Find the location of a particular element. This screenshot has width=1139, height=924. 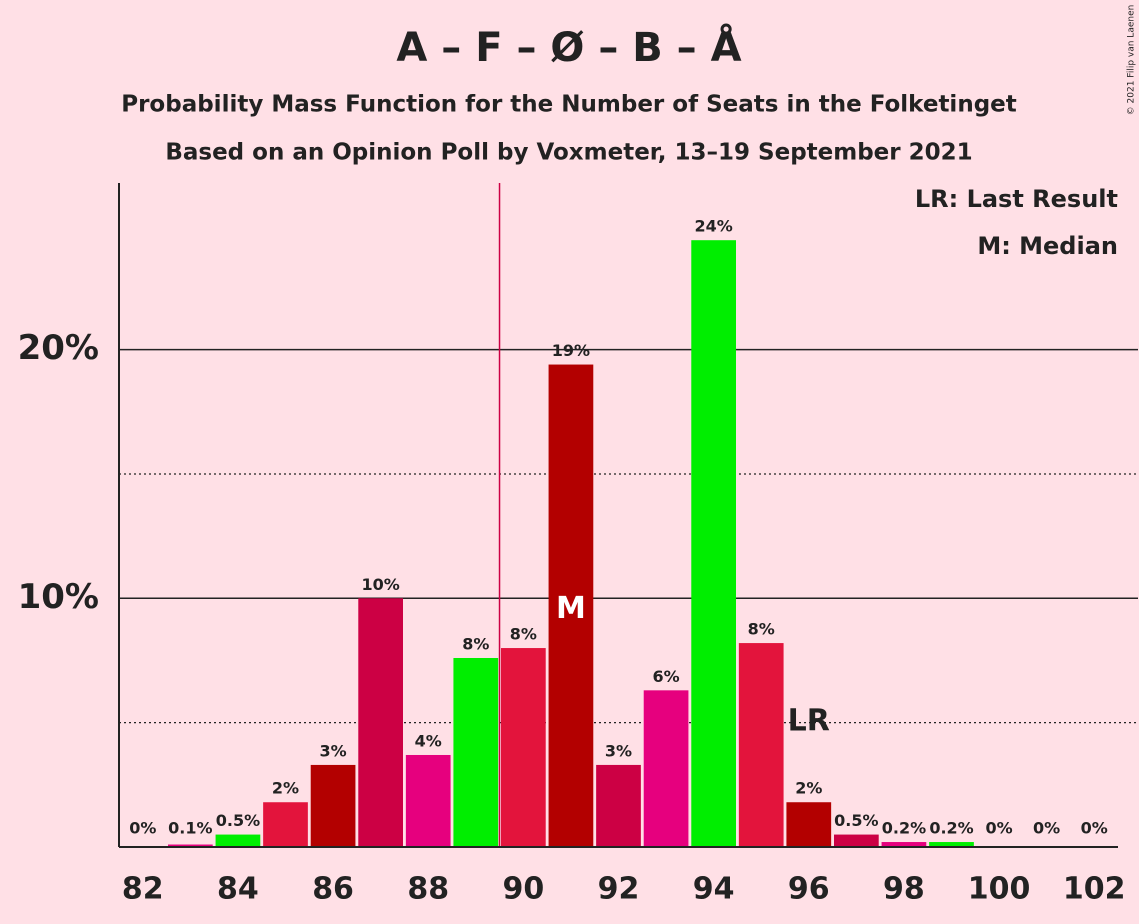

value-label: 0.1% is located at coordinates (190, 828).